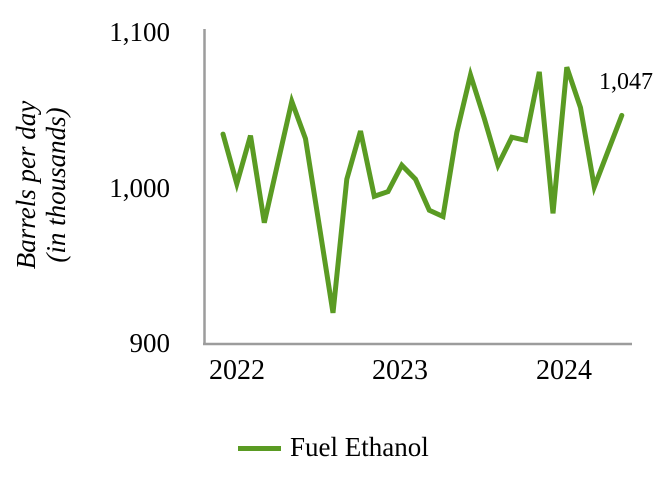 This screenshot has width=660, height=500. I want to click on x-tick-label-2024: 2024, so click(564, 370).